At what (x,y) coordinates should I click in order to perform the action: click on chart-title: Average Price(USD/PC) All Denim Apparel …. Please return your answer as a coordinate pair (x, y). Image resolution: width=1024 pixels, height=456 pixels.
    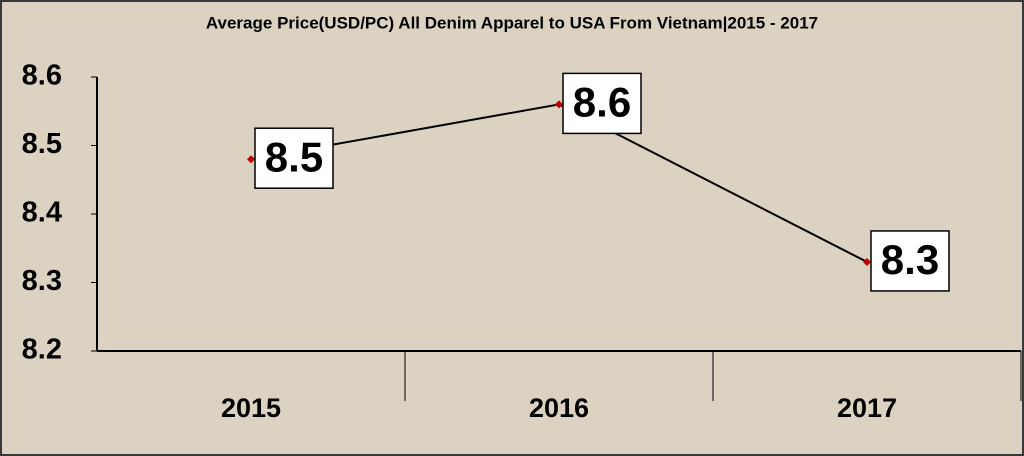
    Looking at the image, I should click on (512, 22).